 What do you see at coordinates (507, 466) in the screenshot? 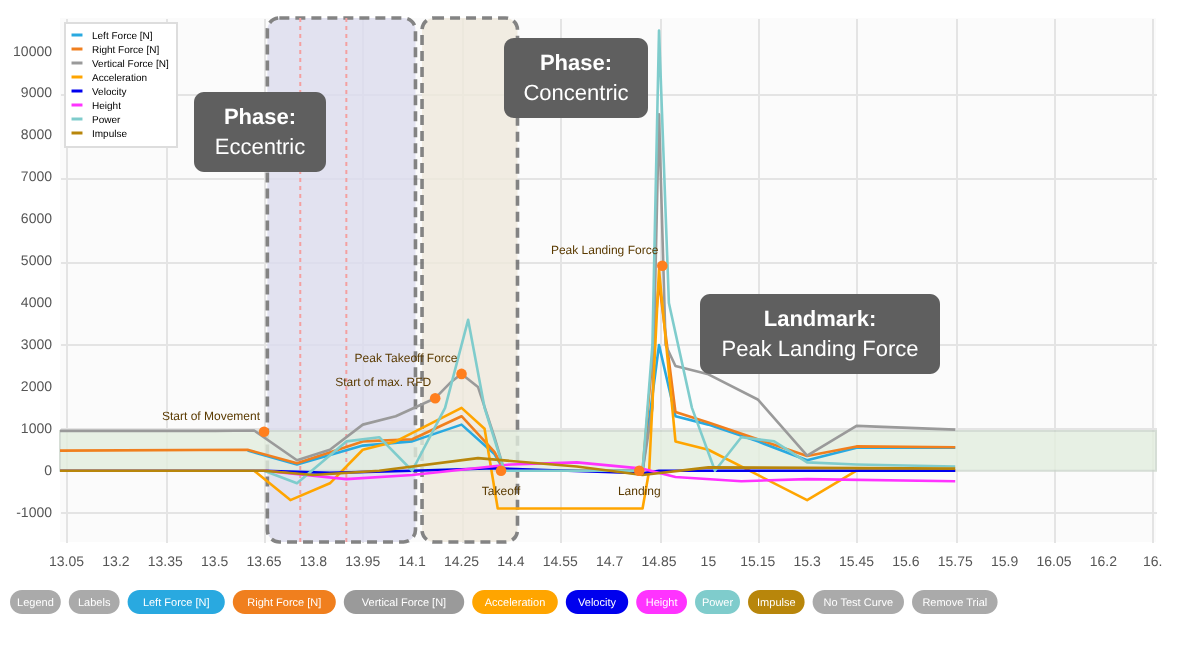
I see `line-series` at bounding box center [507, 466].